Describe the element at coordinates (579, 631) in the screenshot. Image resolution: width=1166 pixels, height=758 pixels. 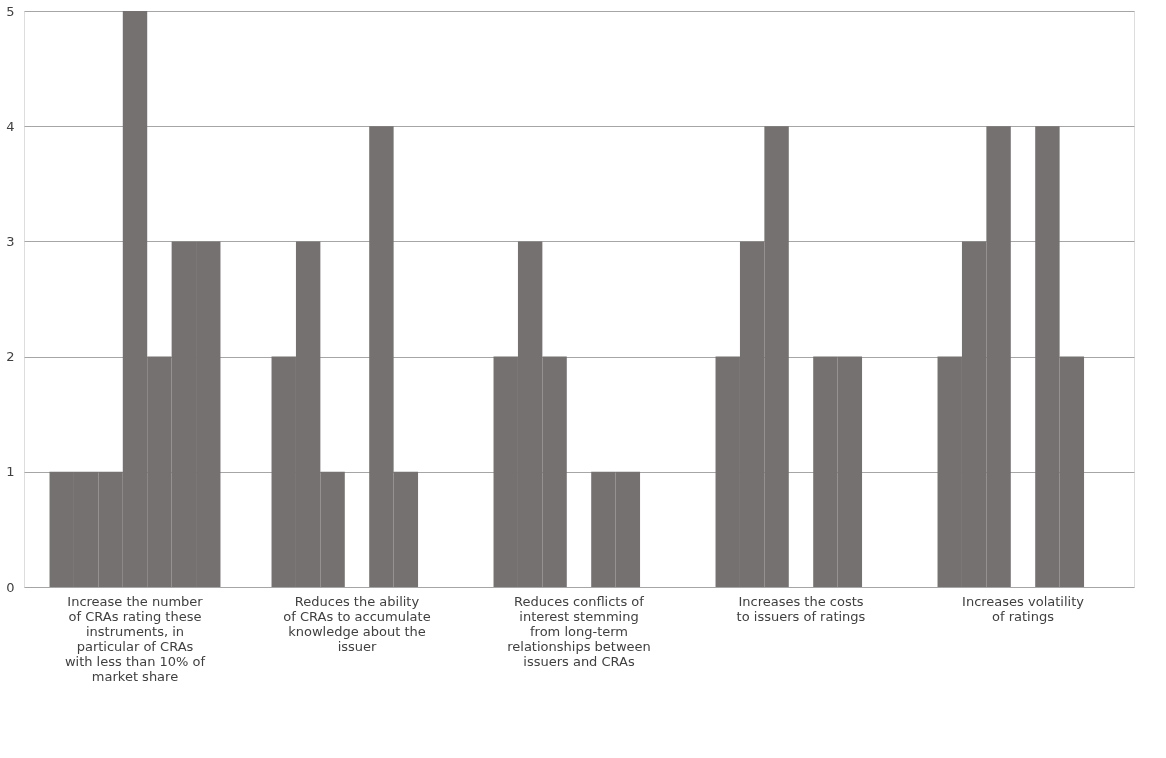
I see `x-tick-label: Reduces conflicts of interest stemming from long-term relationships between issuers and CRAs` at that location.